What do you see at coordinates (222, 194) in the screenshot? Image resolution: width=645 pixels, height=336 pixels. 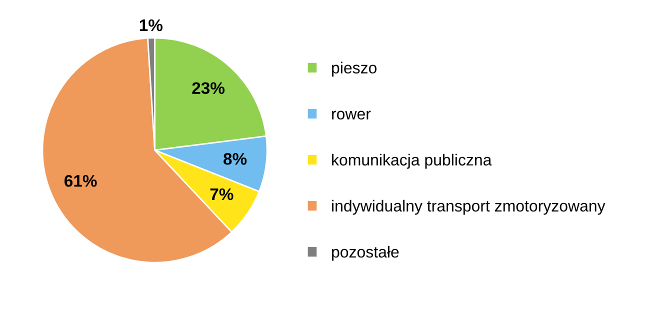 I see `data-label: 7%` at bounding box center [222, 194].